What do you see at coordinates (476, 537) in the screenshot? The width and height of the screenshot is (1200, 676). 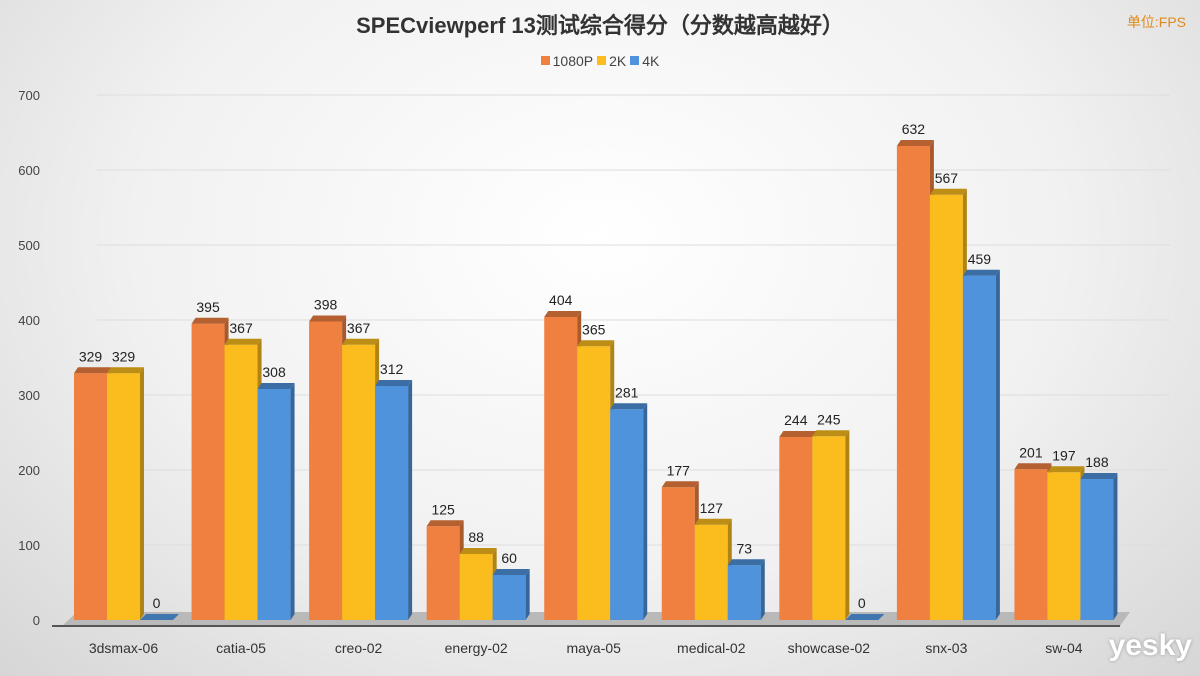 I see `data-label: 88` at bounding box center [476, 537].